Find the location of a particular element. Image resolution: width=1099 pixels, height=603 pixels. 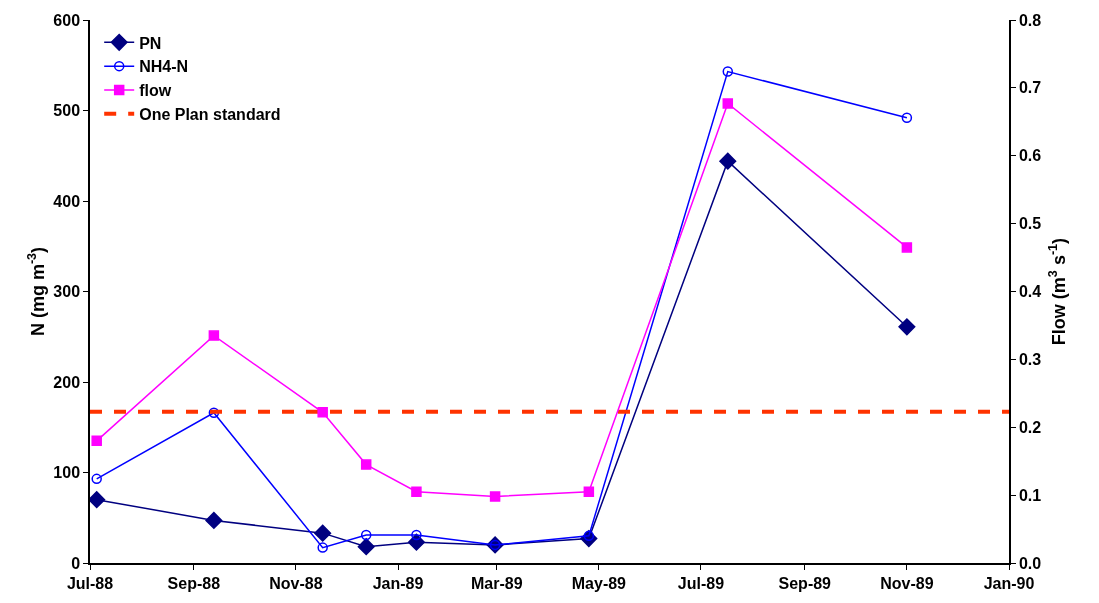

legend-label: One Plan standard is located at coordinates (210, 114).